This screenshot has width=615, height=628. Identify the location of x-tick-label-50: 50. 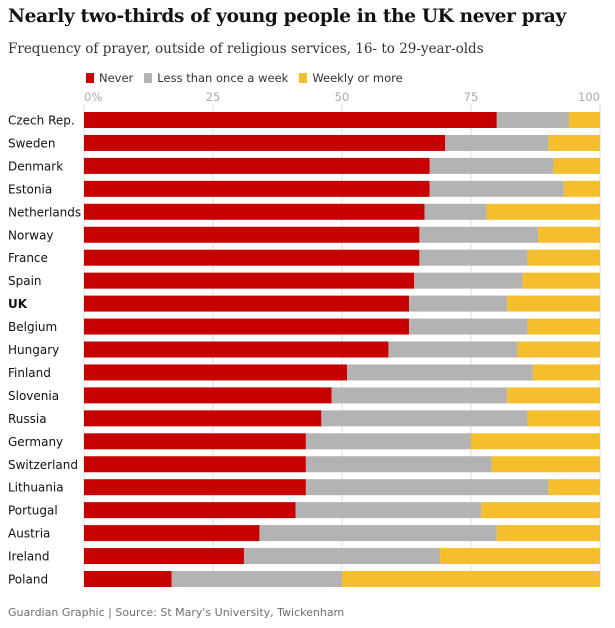
(342, 97).